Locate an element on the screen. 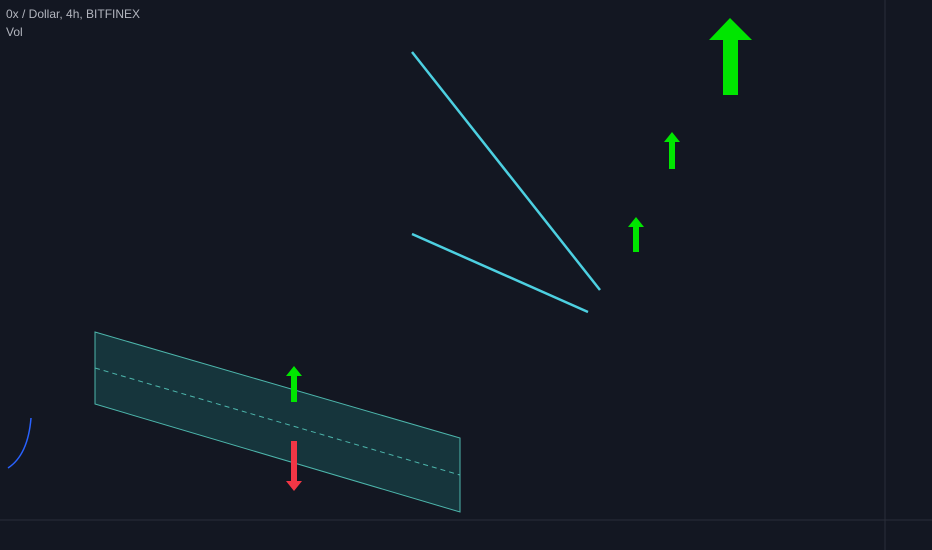  curve is located at coordinates (19, 443).